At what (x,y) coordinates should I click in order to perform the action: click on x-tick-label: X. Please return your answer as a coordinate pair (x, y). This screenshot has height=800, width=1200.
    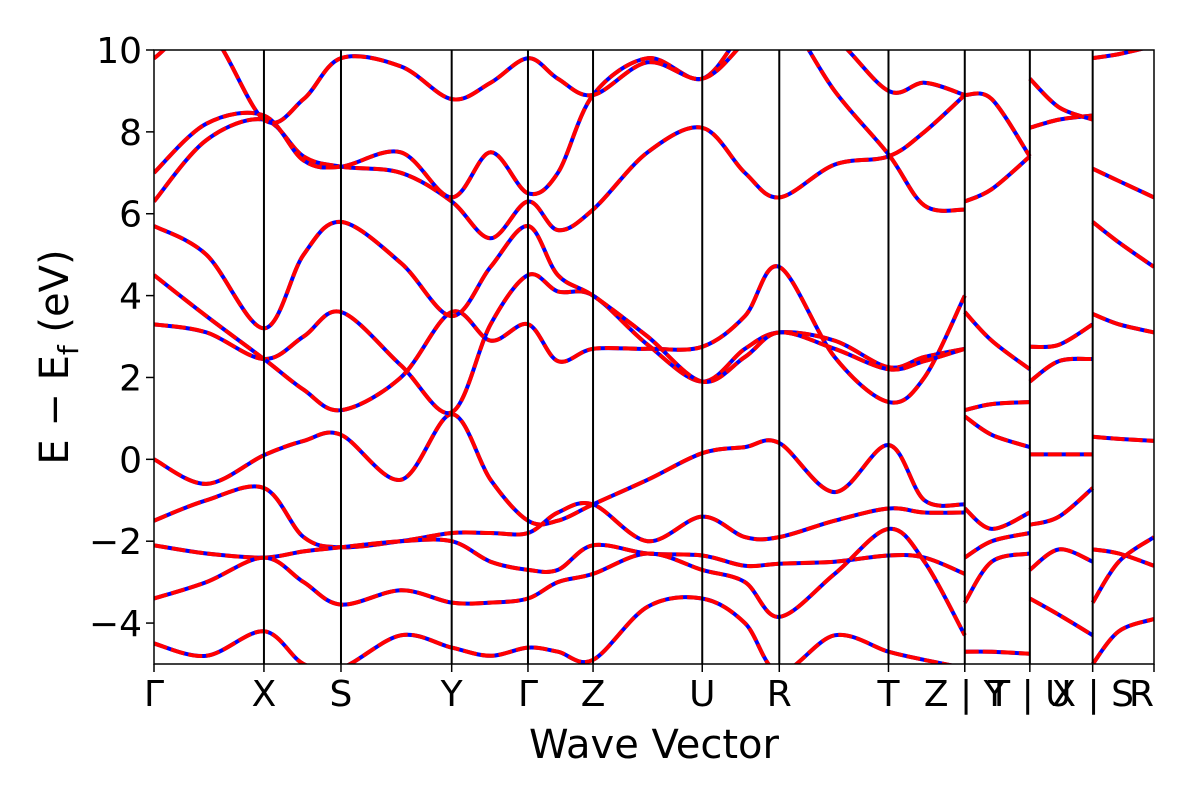
    Looking at the image, I should click on (264, 694).